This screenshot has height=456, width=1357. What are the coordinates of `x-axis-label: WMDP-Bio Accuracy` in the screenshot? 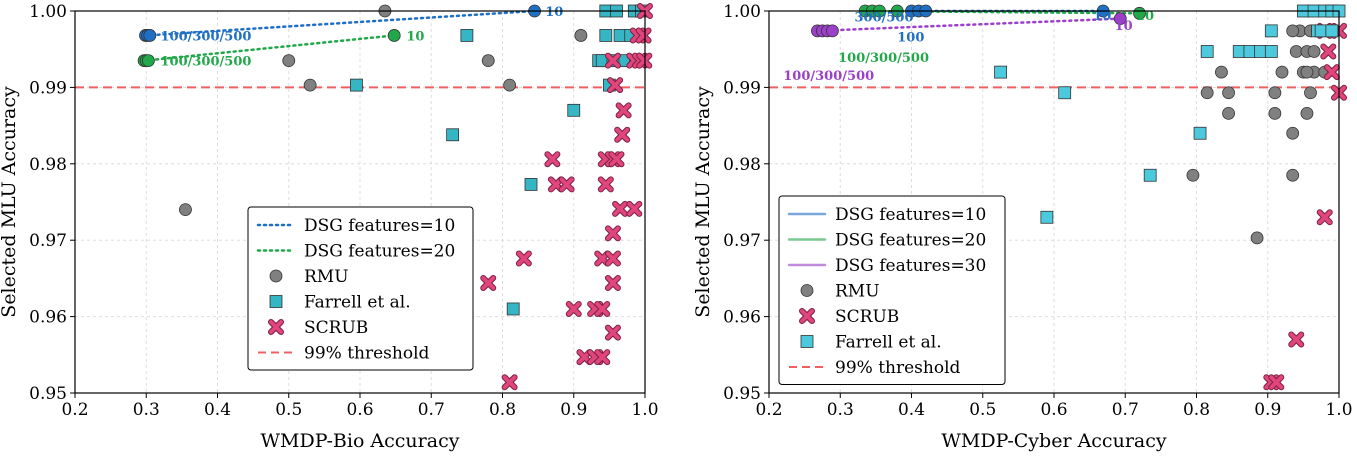 It's located at (360, 441).